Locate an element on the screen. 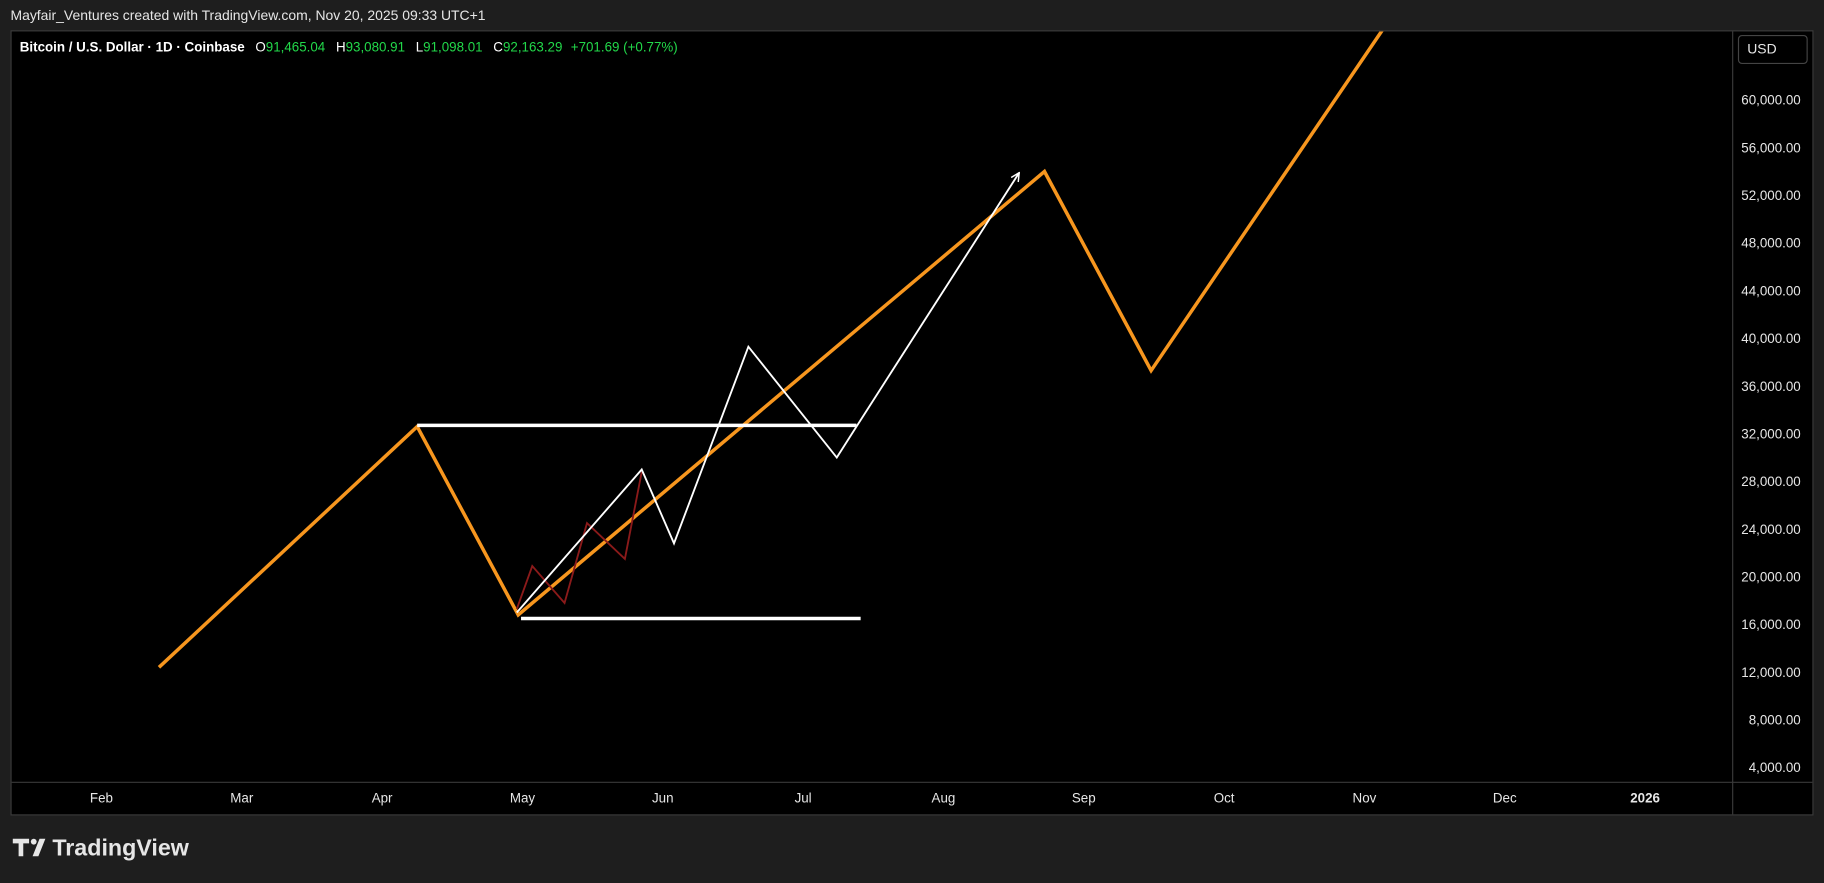  x-tick-label: Nov is located at coordinates (1365, 798).